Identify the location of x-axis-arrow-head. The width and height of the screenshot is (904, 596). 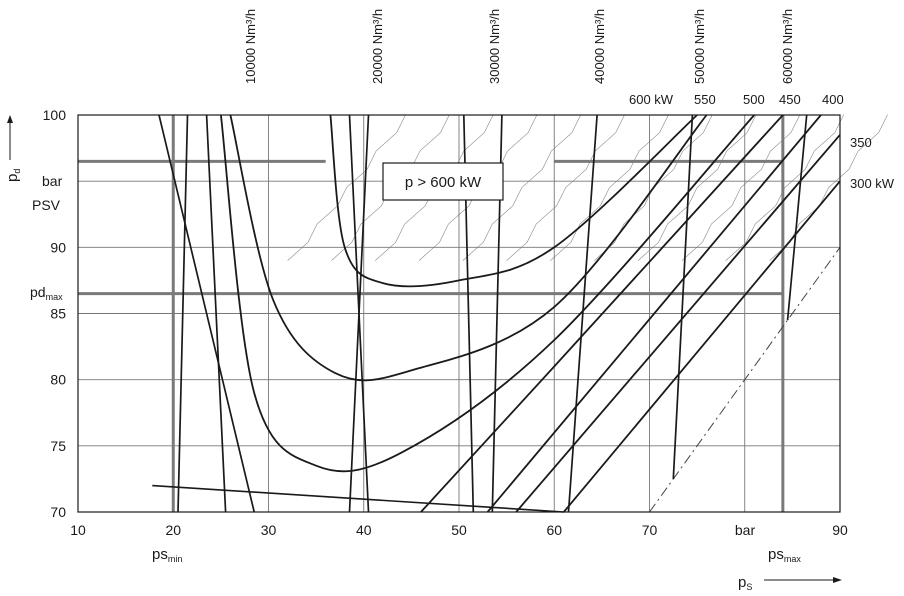
(837, 580).